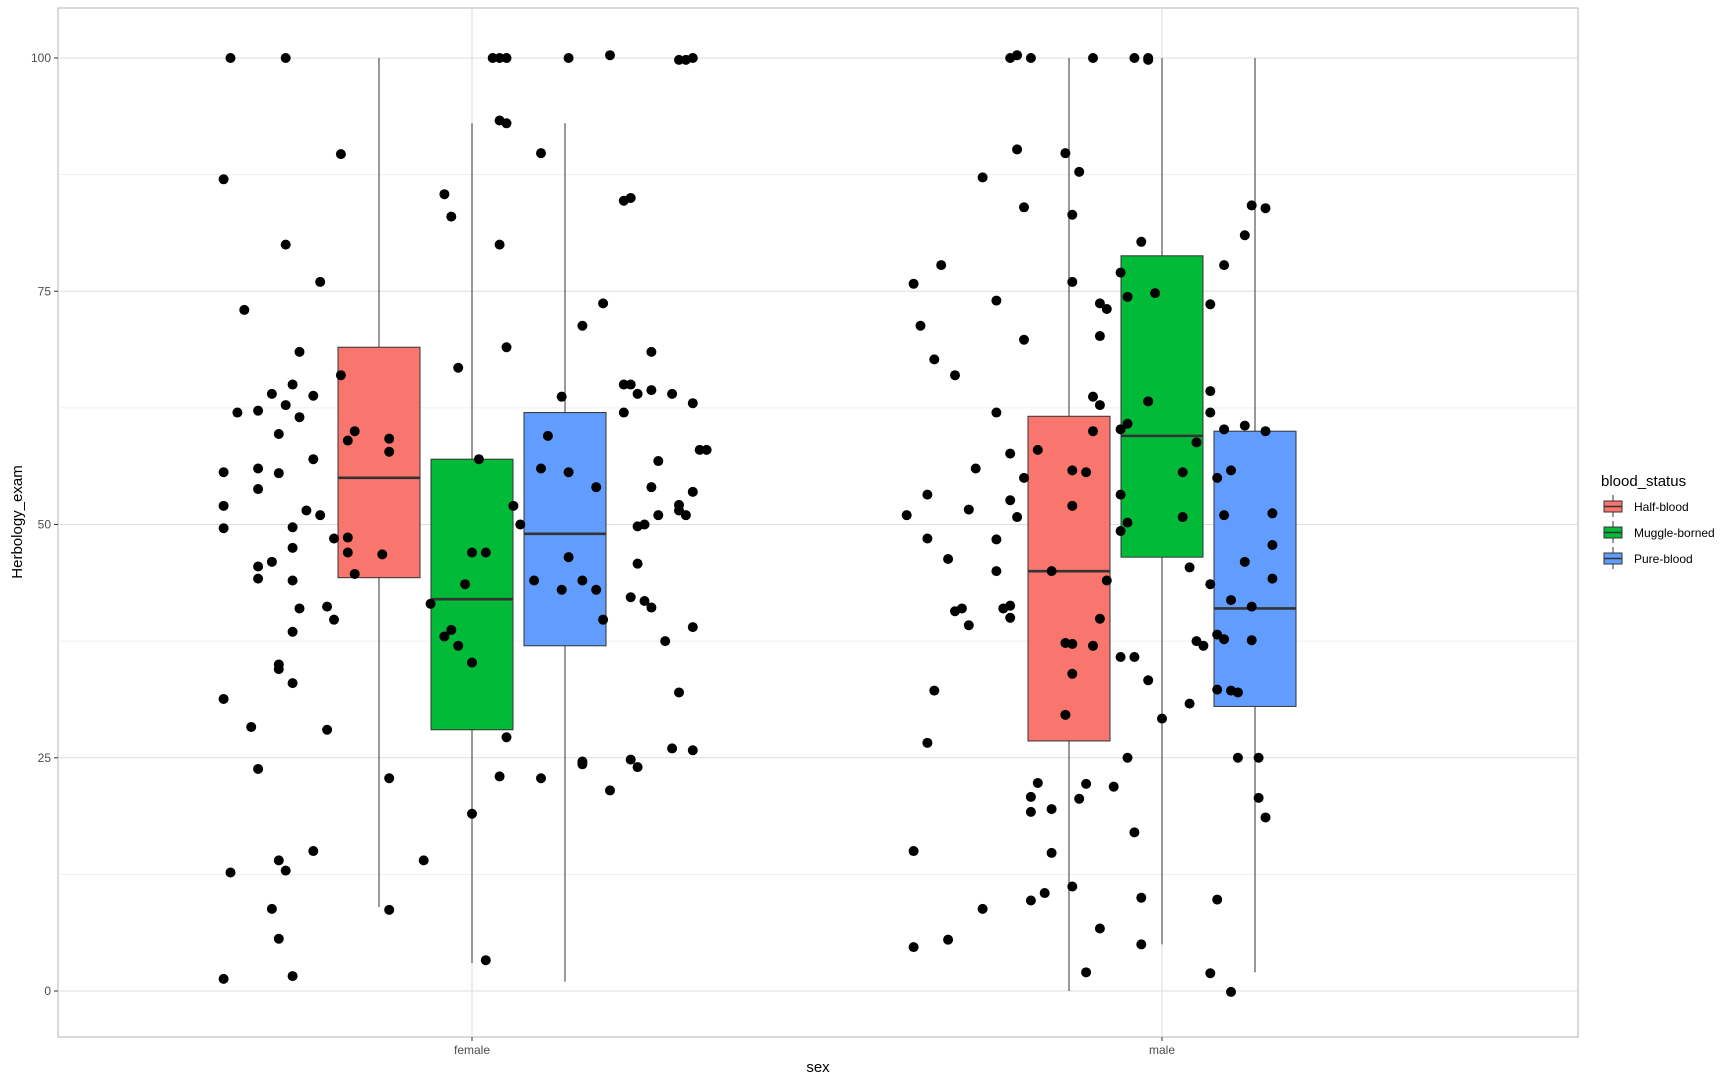 Image resolution: width=1728 pixels, height=1080 pixels. I want to click on x-axis-ticks: female male, so click(814, 1047).